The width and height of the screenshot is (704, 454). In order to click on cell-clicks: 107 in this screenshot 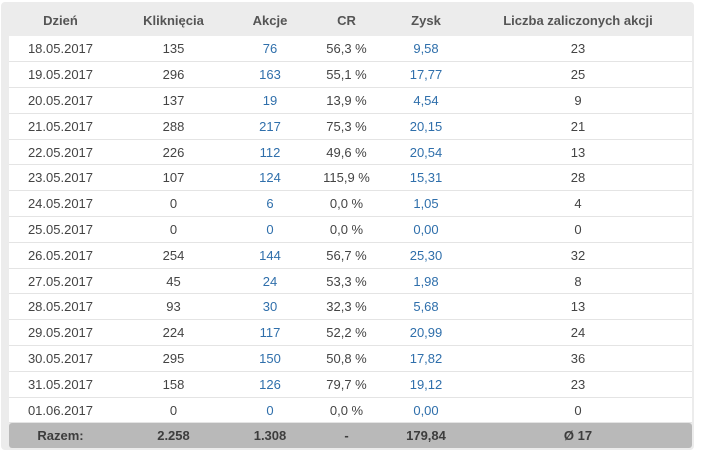, I will do `click(173, 178)`.